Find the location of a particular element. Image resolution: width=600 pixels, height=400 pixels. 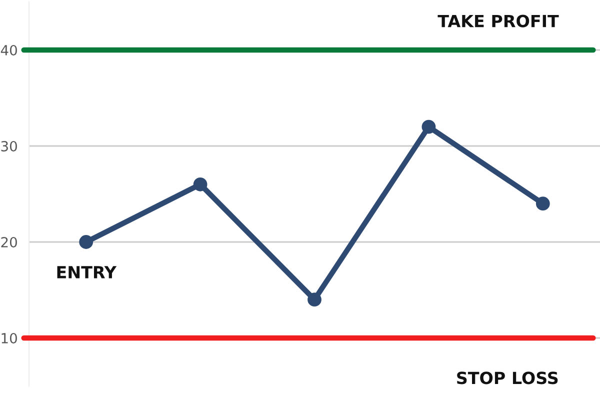

annotation: ENTRY is located at coordinates (87, 272).